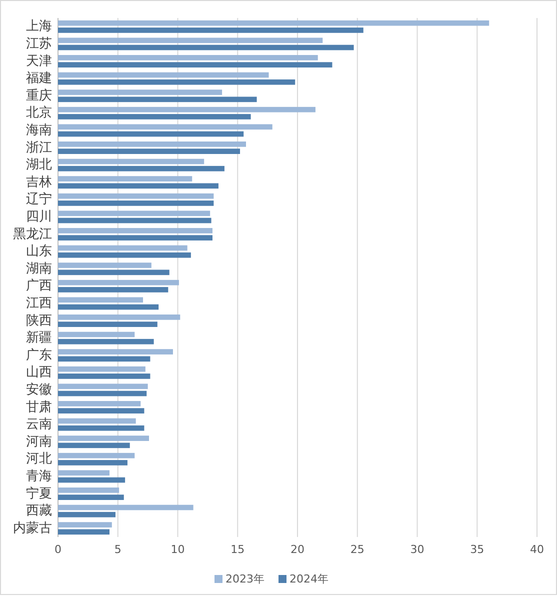 This screenshot has width=557, height=604. I want to click on x-tick-label: 25, so click(357, 549).